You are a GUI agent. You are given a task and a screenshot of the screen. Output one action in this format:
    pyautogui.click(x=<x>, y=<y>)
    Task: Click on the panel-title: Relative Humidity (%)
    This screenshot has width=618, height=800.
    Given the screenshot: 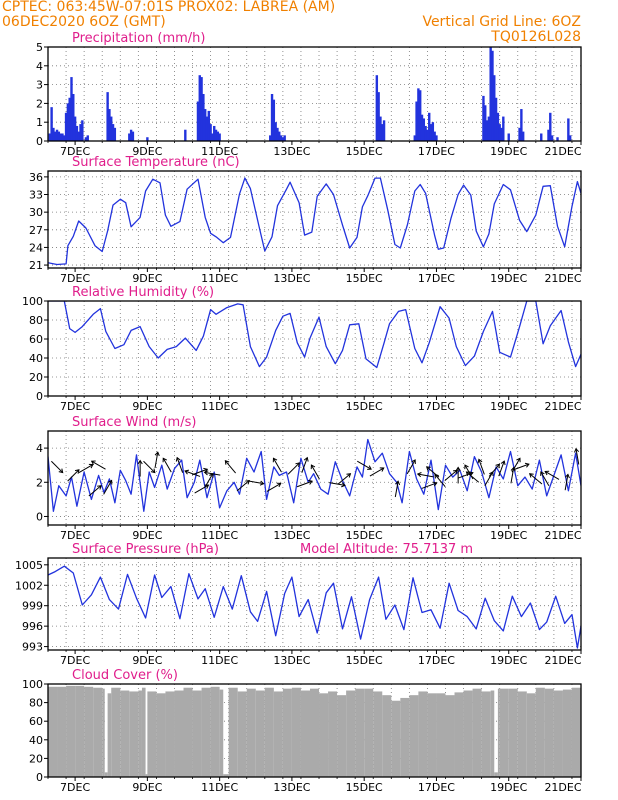 What is the action you would take?
    pyautogui.click(x=143, y=292)
    